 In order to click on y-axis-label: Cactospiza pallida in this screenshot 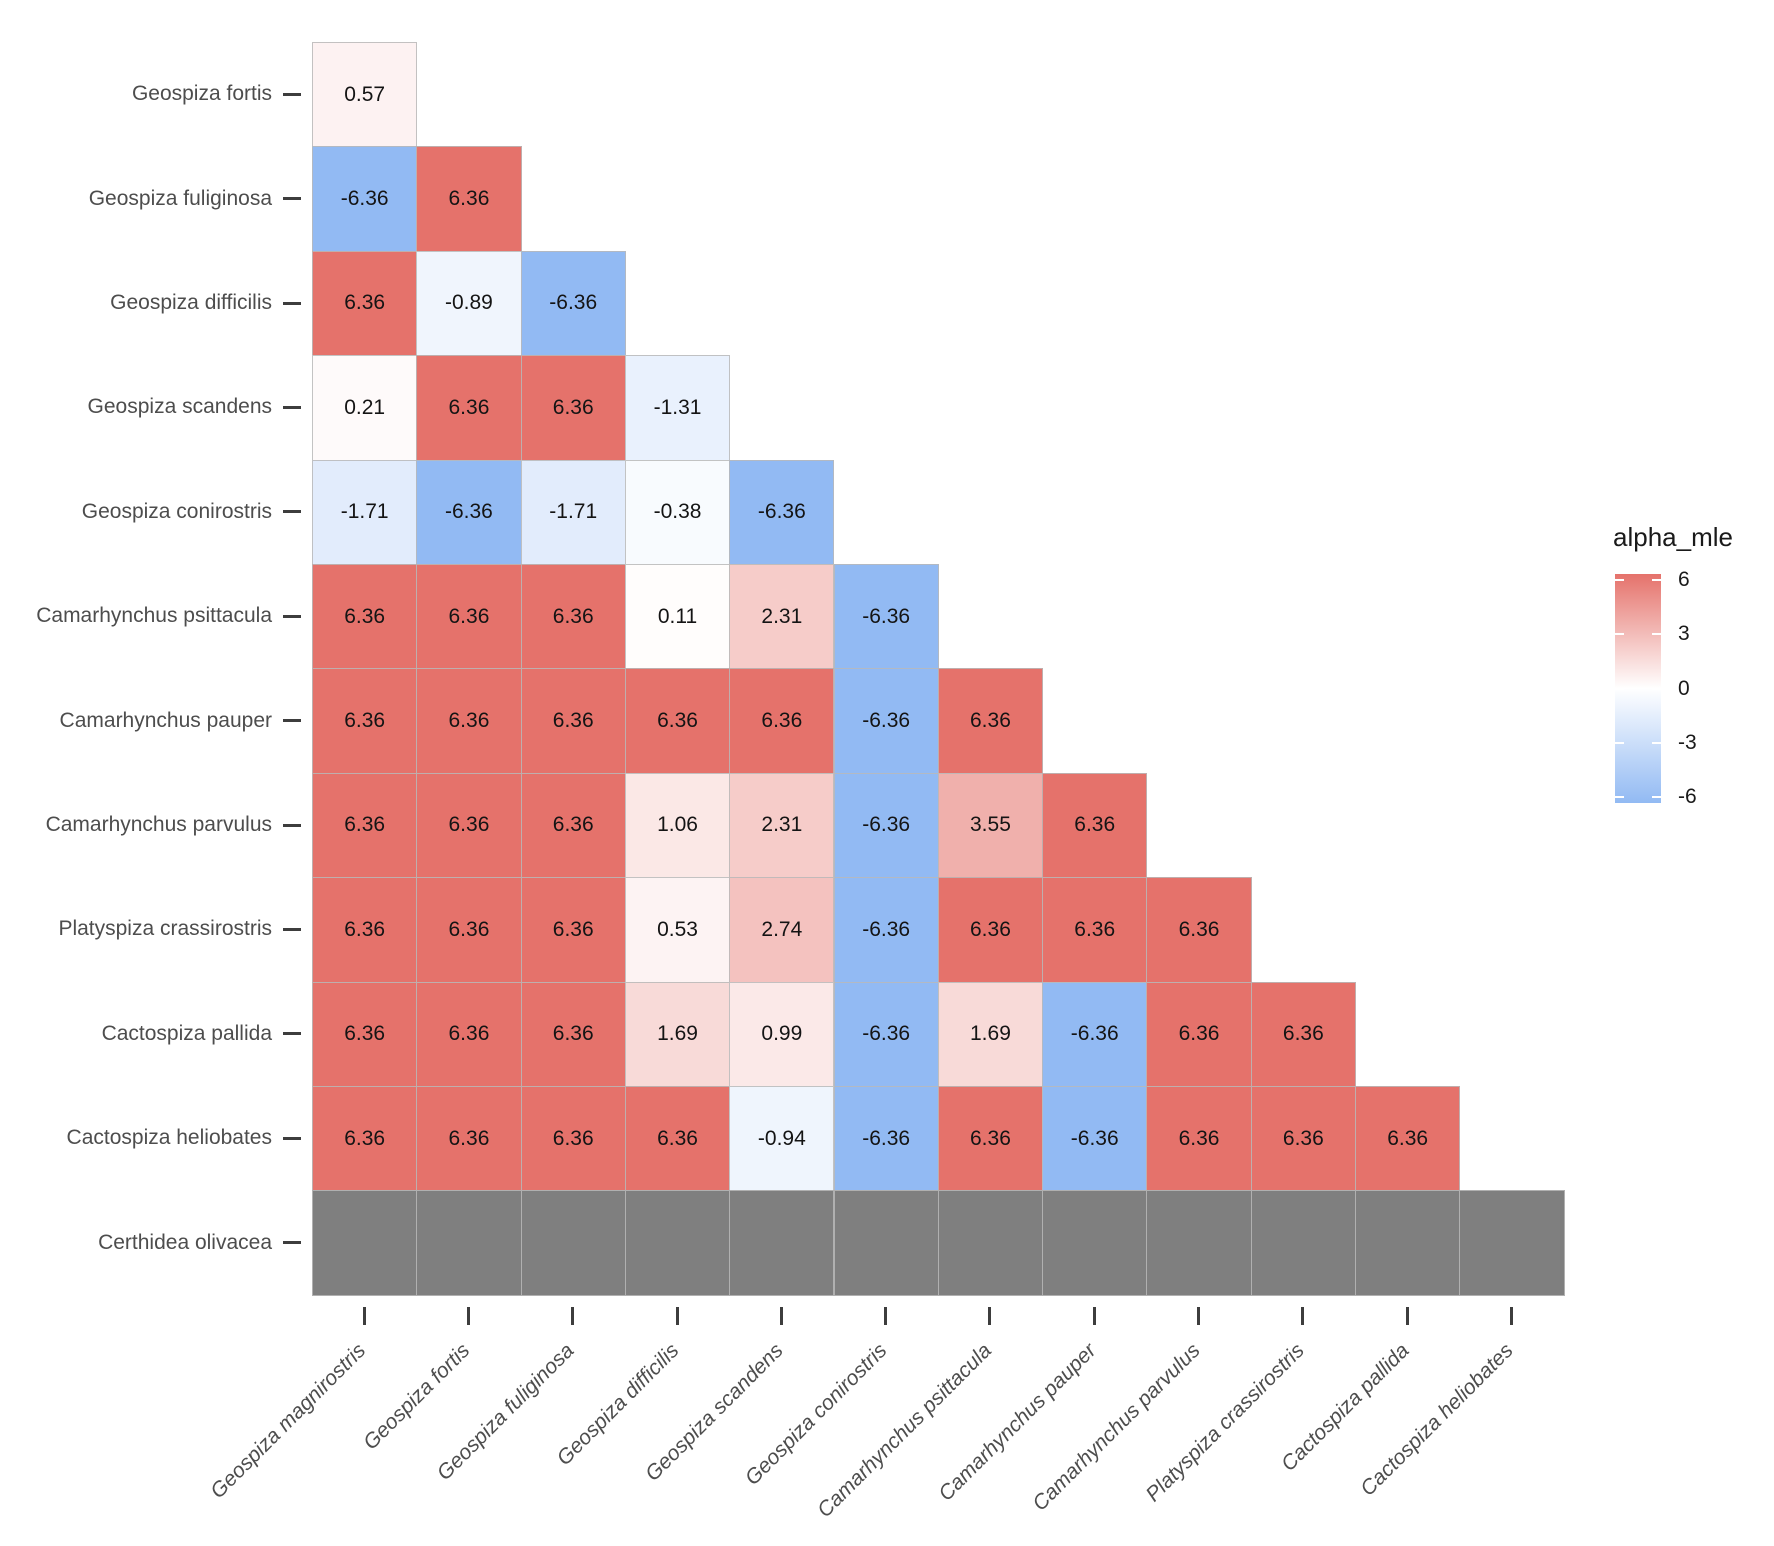, I will do `click(186, 1033)`.